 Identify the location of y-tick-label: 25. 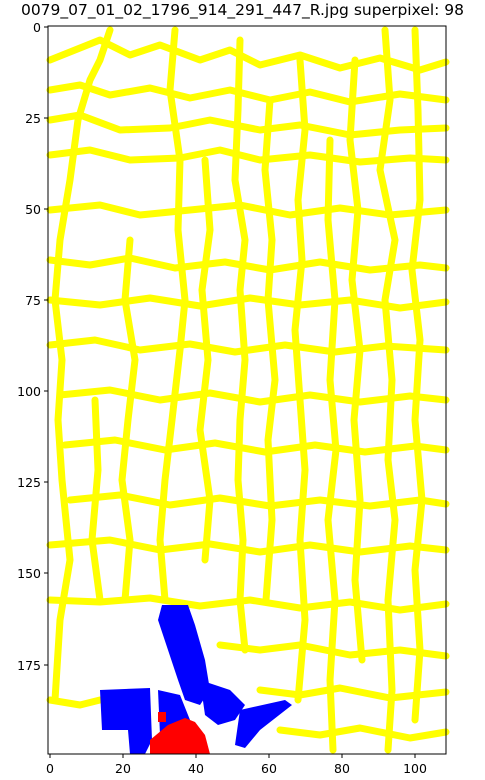
(33, 118).